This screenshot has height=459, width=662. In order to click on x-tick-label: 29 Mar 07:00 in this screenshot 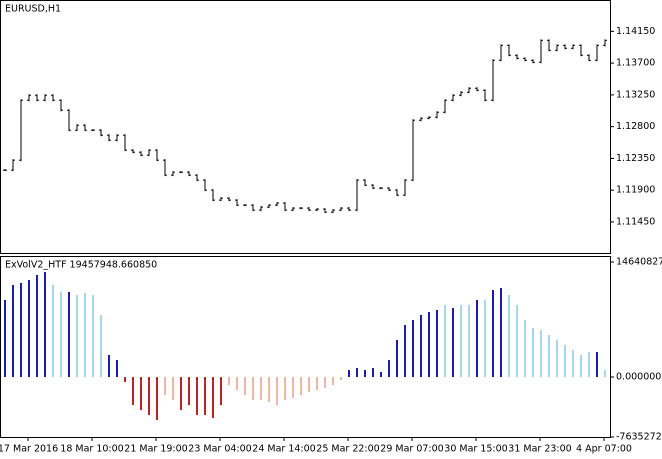, I will do `click(411, 449)`.